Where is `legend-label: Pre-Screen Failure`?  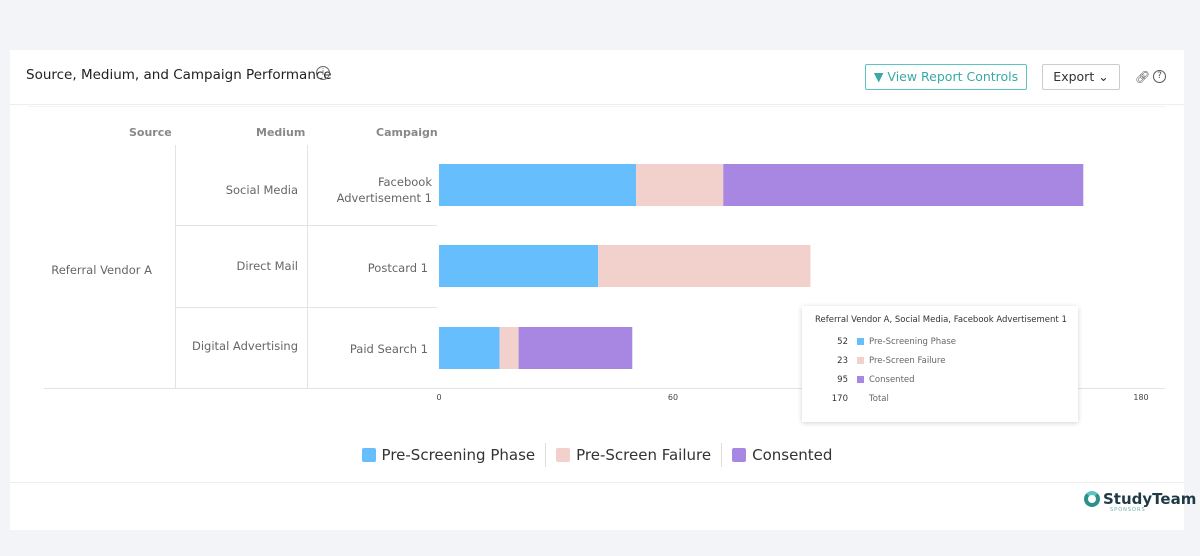
legend-label: Pre-Screen Failure is located at coordinates (644, 455).